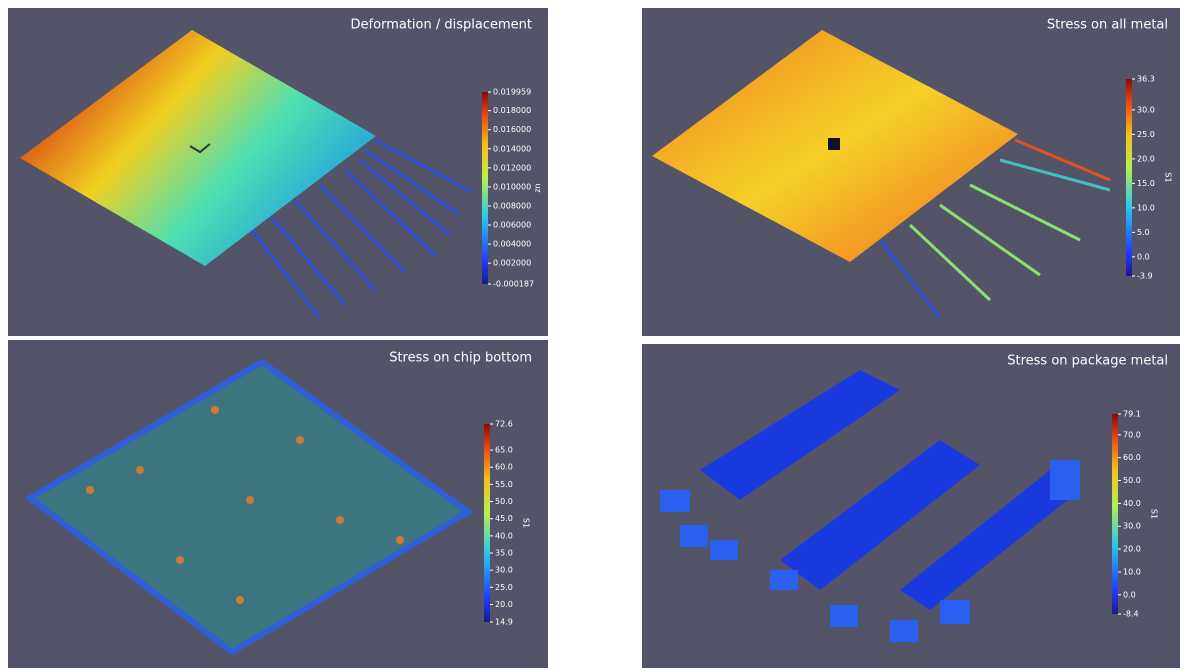 The width and height of the screenshot is (1188, 671). What do you see at coordinates (512, 92) in the screenshot?
I see `colorbar-tick-label: 0.019959` at bounding box center [512, 92].